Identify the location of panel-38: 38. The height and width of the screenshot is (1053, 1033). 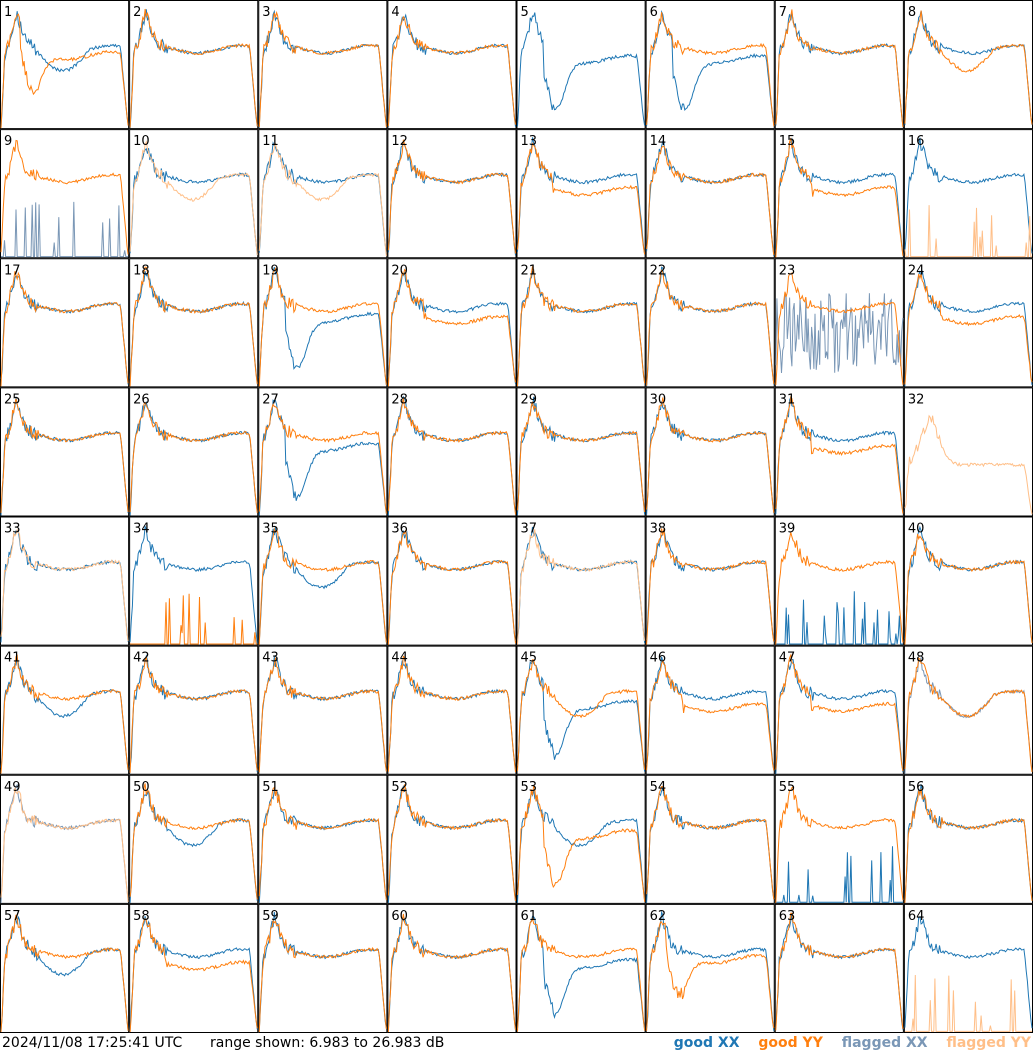
(710, 581).